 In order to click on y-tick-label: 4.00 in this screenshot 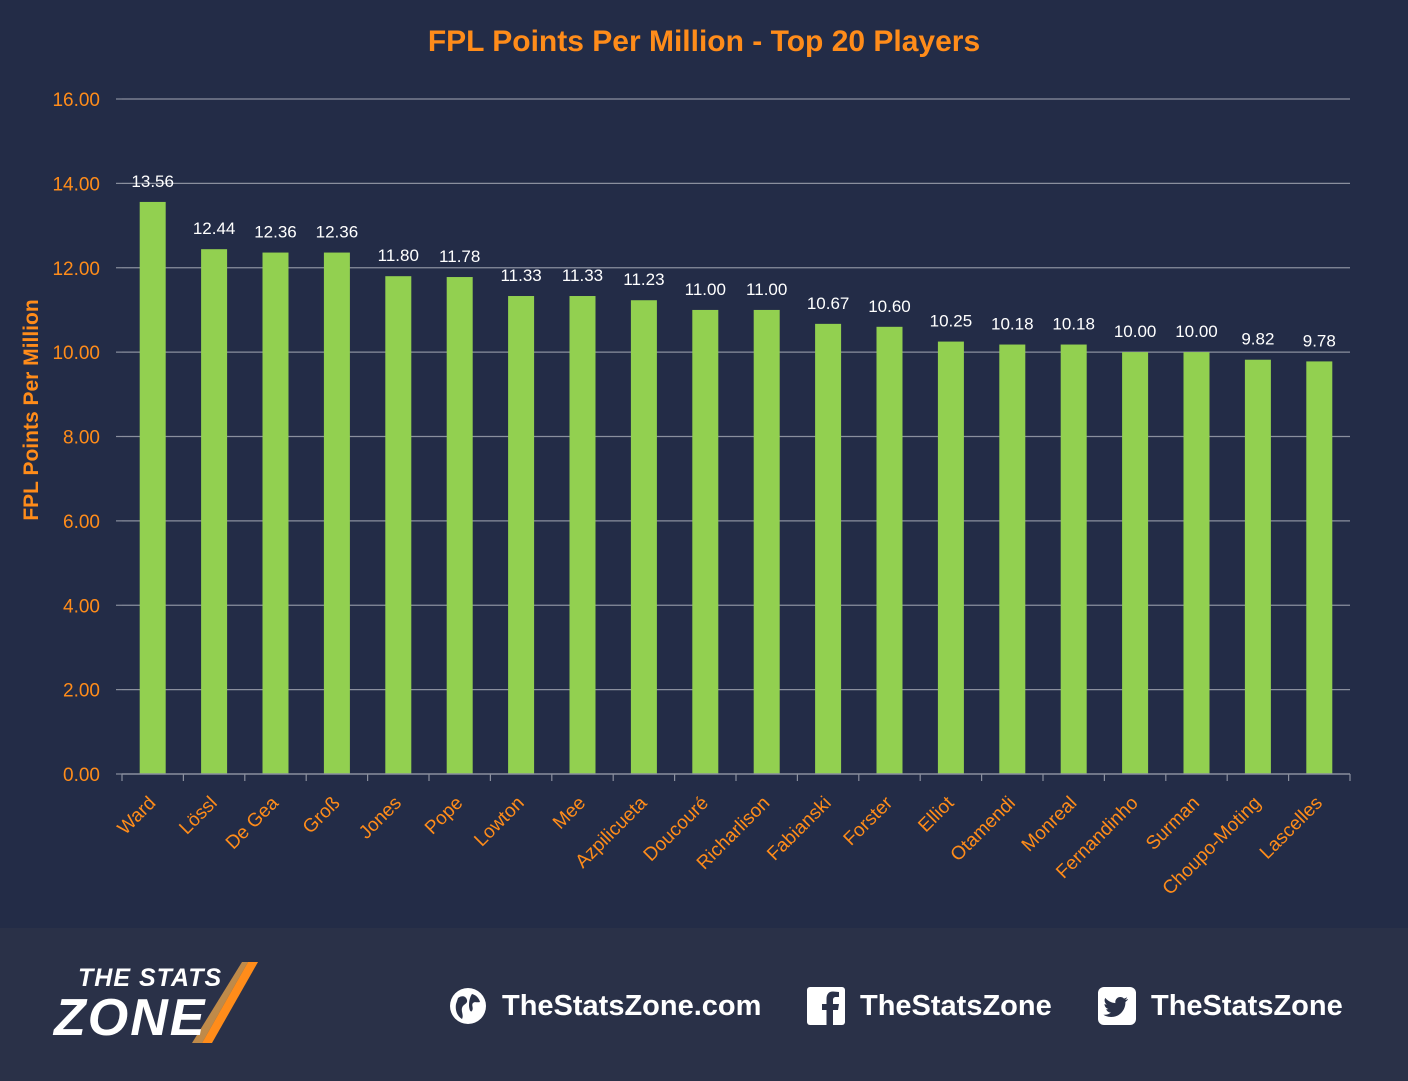, I will do `click(81, 606)`.